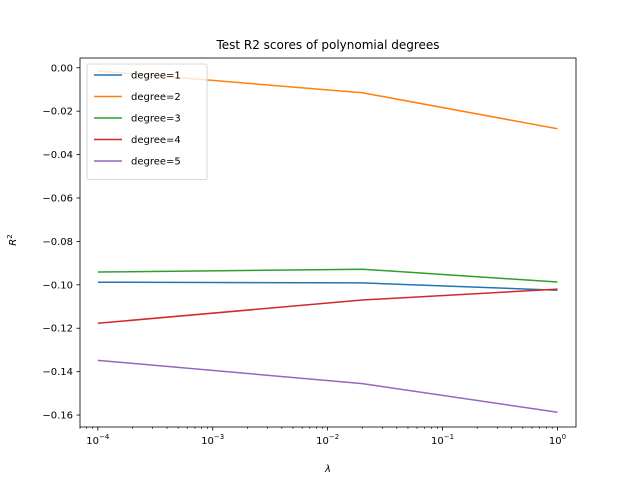 This screenshot has height=480, width=640. I want to click on x-tick-label-3: 10⁻², so click(327, 440).